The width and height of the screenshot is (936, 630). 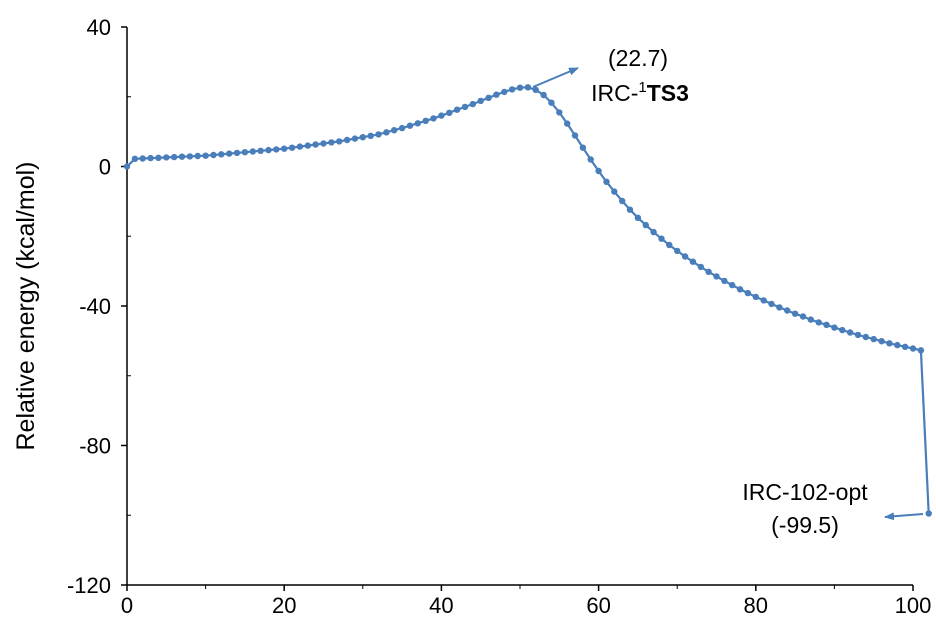 What do you see at coordinates (598, 605) in the screenshot?
I see `x-tick-label: 60` at bounding box center [598, 605].